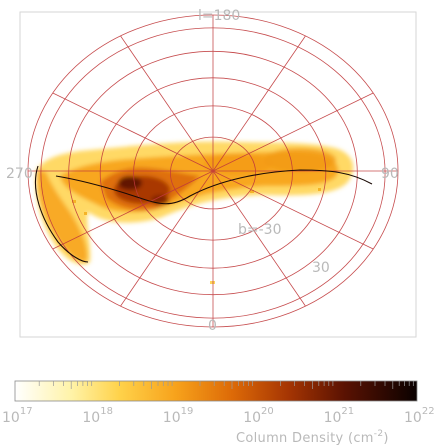  Describe the element at coordinates (390, 174) in the screenshot. I see `longitude-label-90: 90` at that location.